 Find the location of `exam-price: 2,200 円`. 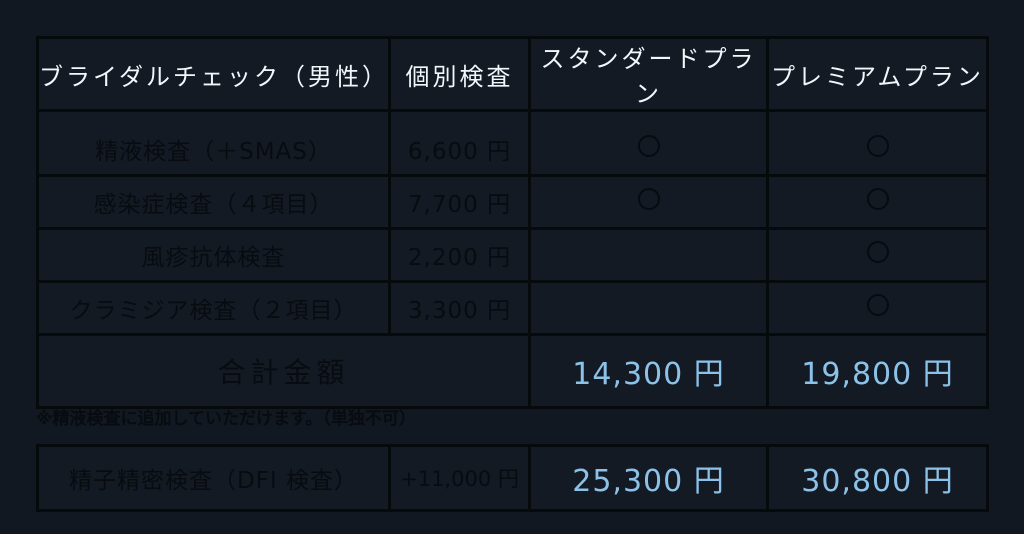

exam-price: 2,200 円 is located at coordinates (459, 255).